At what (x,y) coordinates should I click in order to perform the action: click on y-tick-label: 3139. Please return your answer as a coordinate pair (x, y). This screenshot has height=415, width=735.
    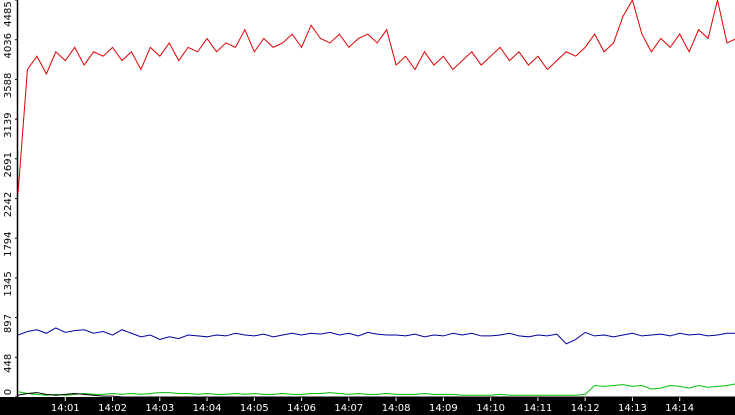
    Looking at the image, I should click on (8, 124).